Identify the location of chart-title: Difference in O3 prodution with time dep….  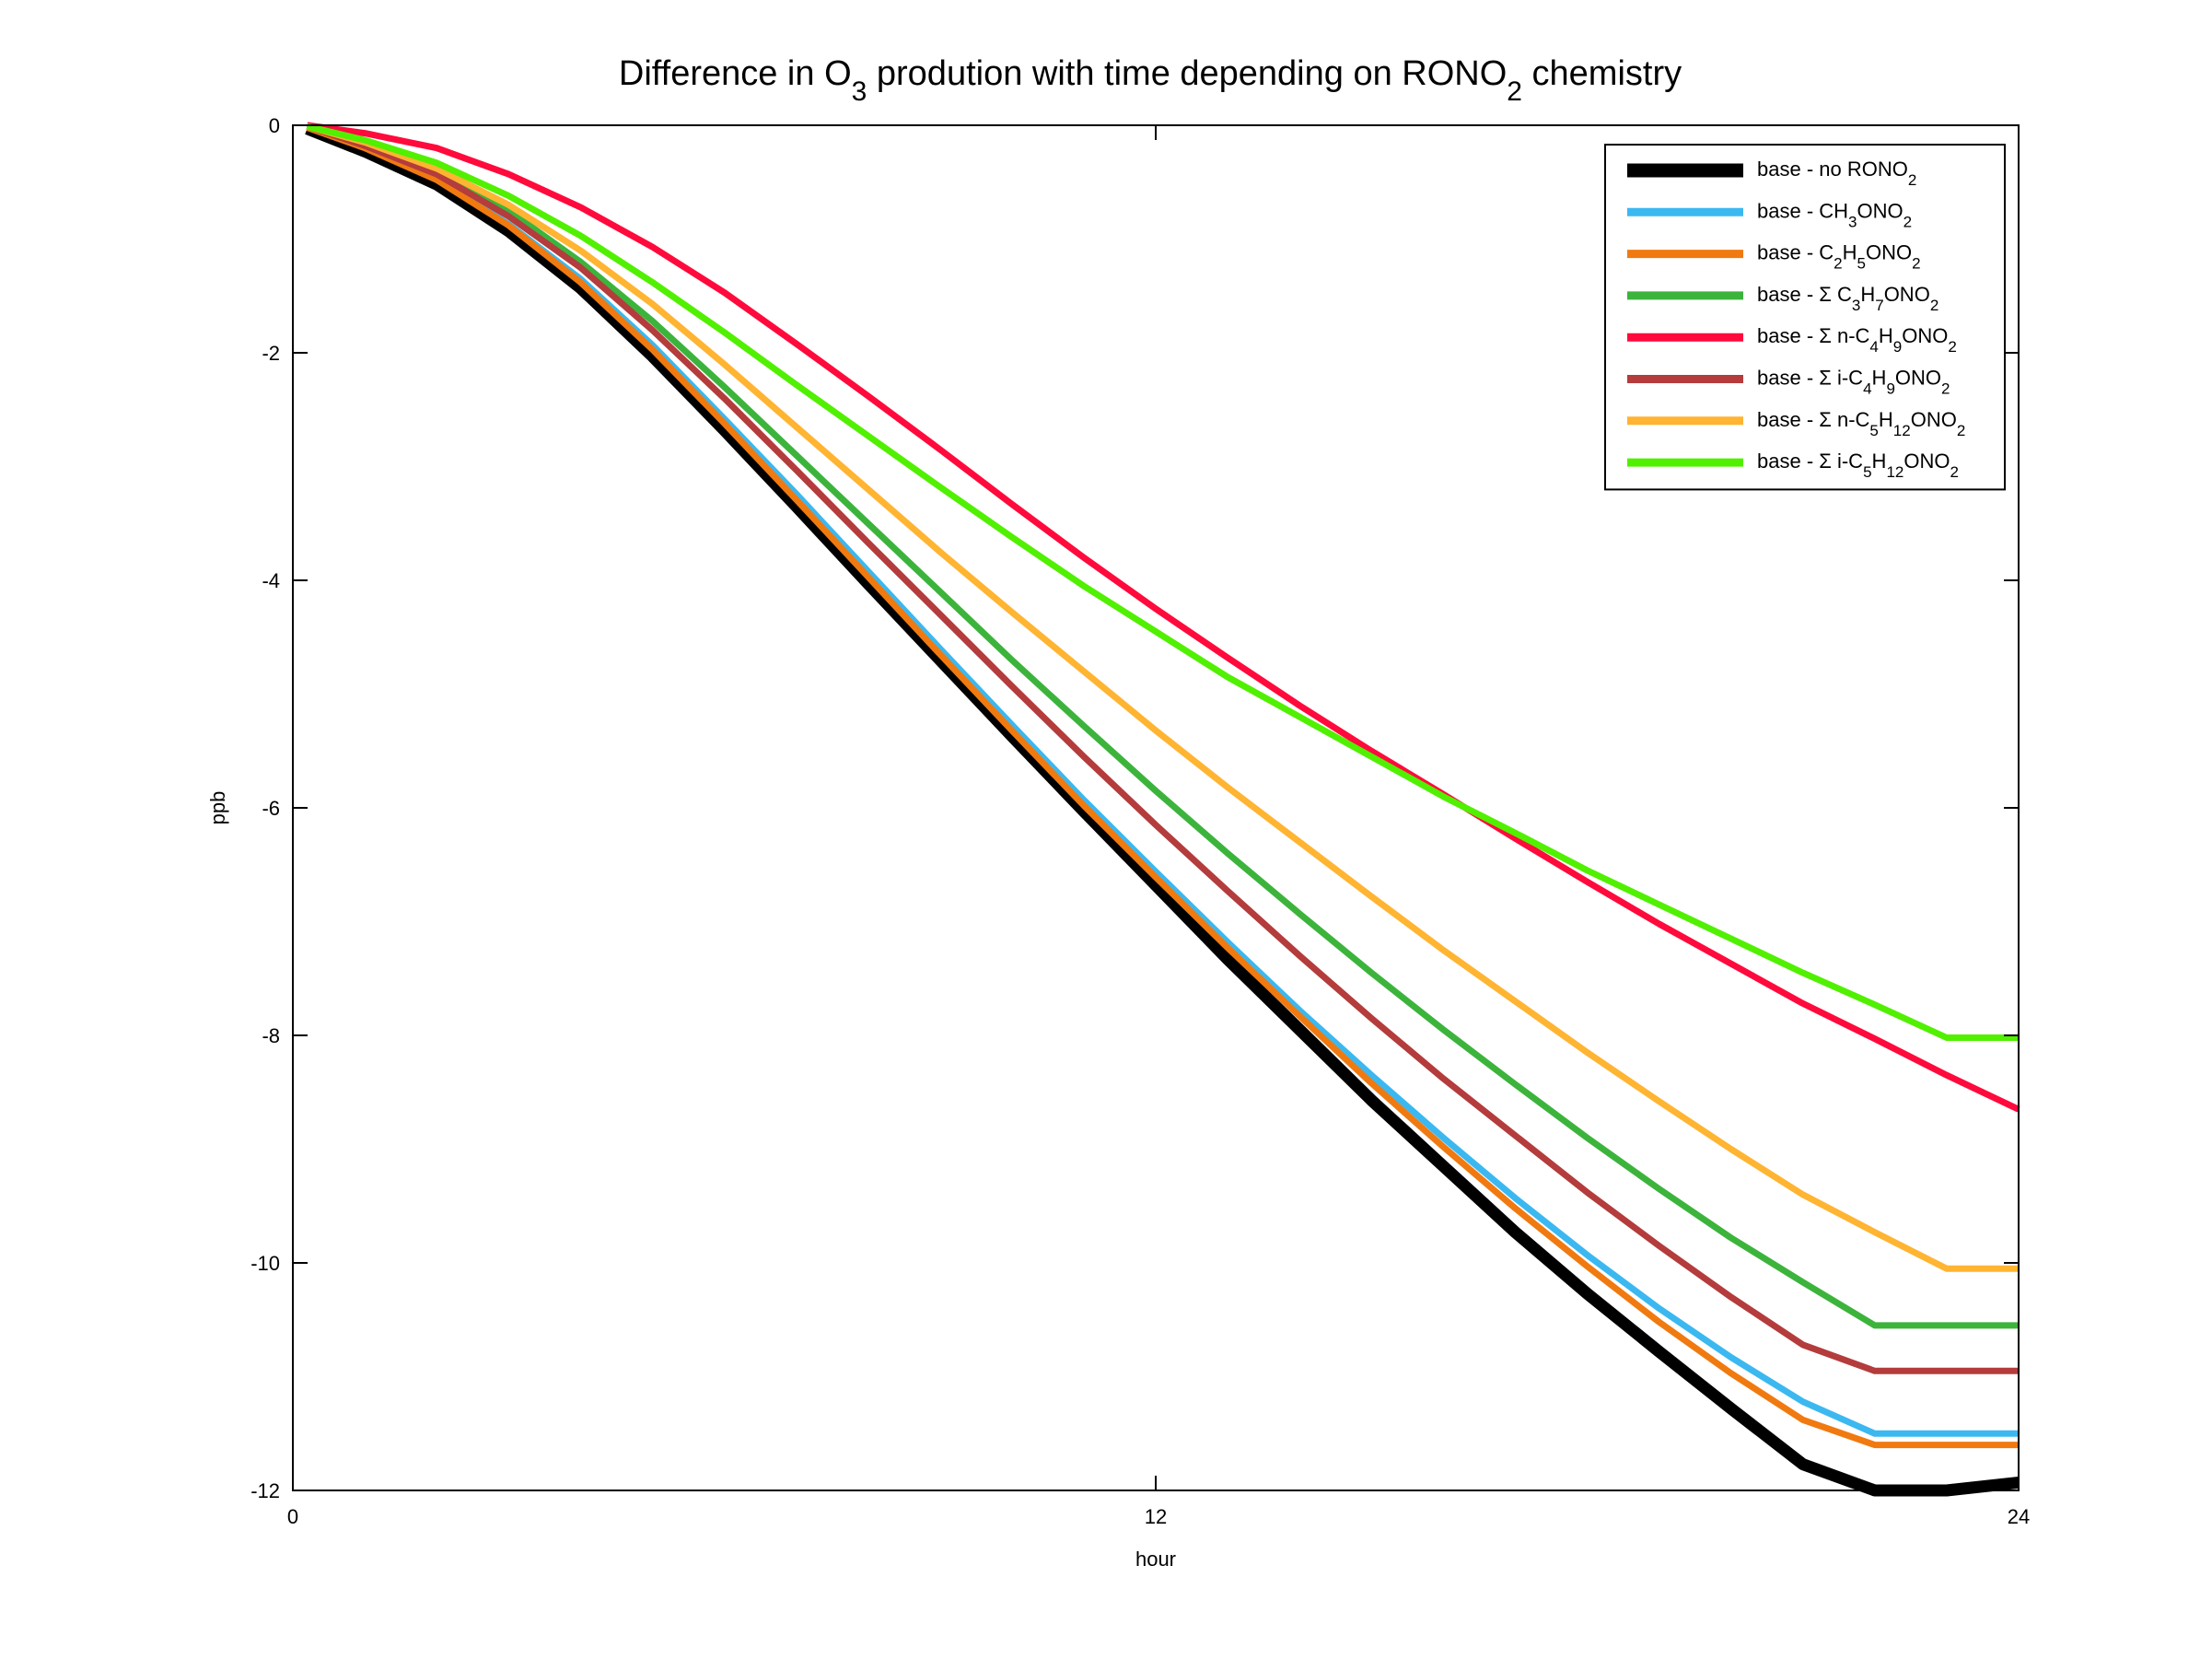
(1151, 80).